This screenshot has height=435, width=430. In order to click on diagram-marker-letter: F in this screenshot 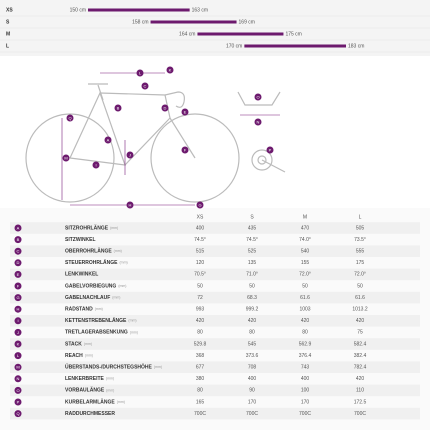, I will do `click(185, 149)`.